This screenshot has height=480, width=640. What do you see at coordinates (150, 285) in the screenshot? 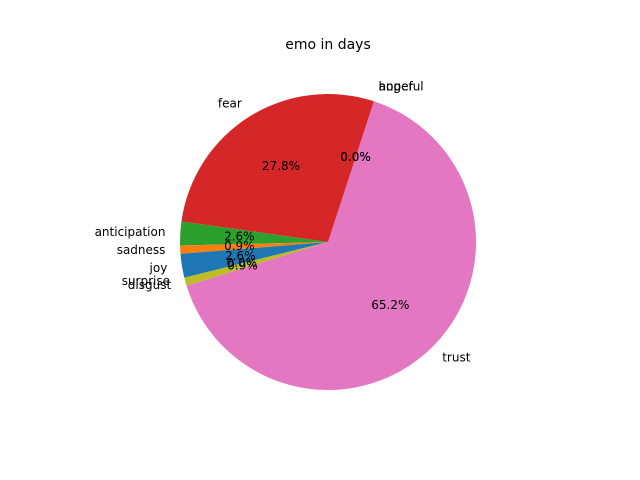
I see `slice-label-disgust: disgust` at bounding box center [150, 285].